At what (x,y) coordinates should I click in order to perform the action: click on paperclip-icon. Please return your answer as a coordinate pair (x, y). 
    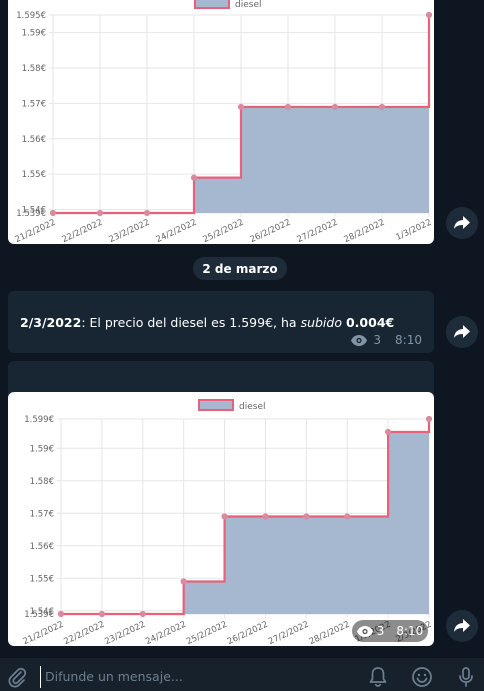
    Looking at the image, I should click on (17, 677).